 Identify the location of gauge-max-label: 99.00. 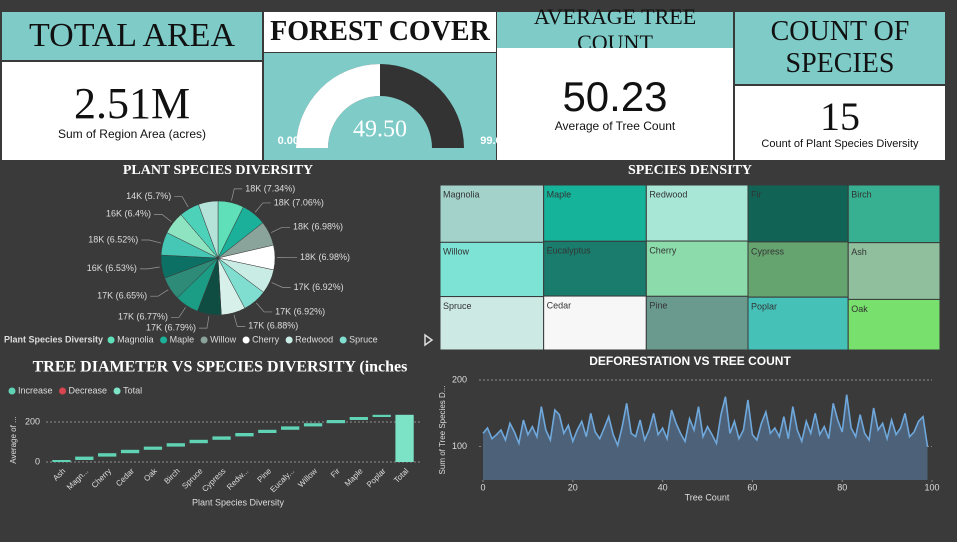
(494, 141).